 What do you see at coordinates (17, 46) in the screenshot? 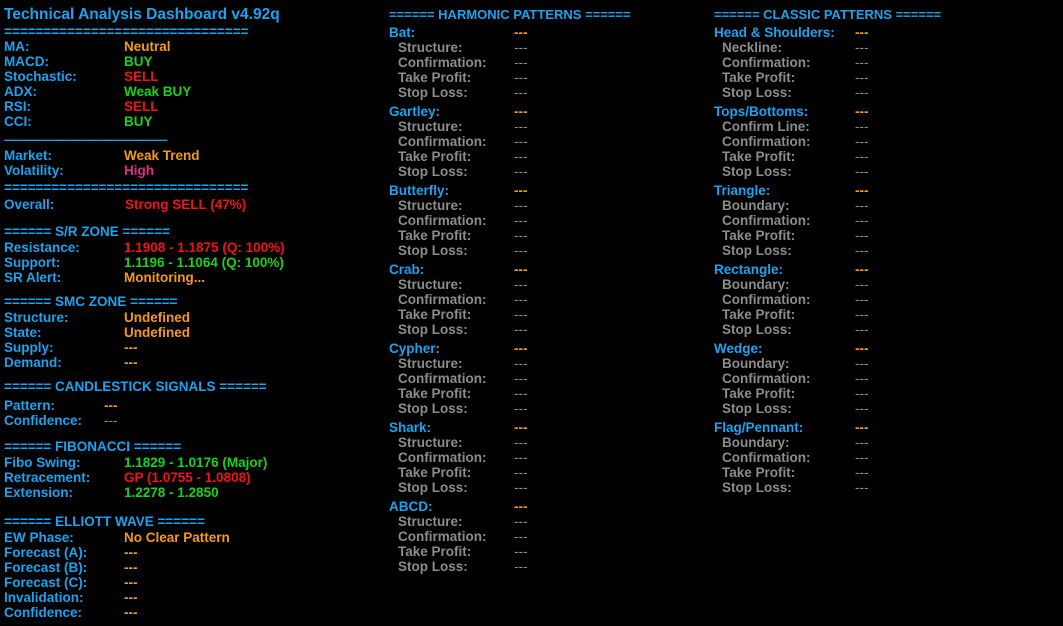
I see `ma-label: MA:` at bounding box center [17, 46].